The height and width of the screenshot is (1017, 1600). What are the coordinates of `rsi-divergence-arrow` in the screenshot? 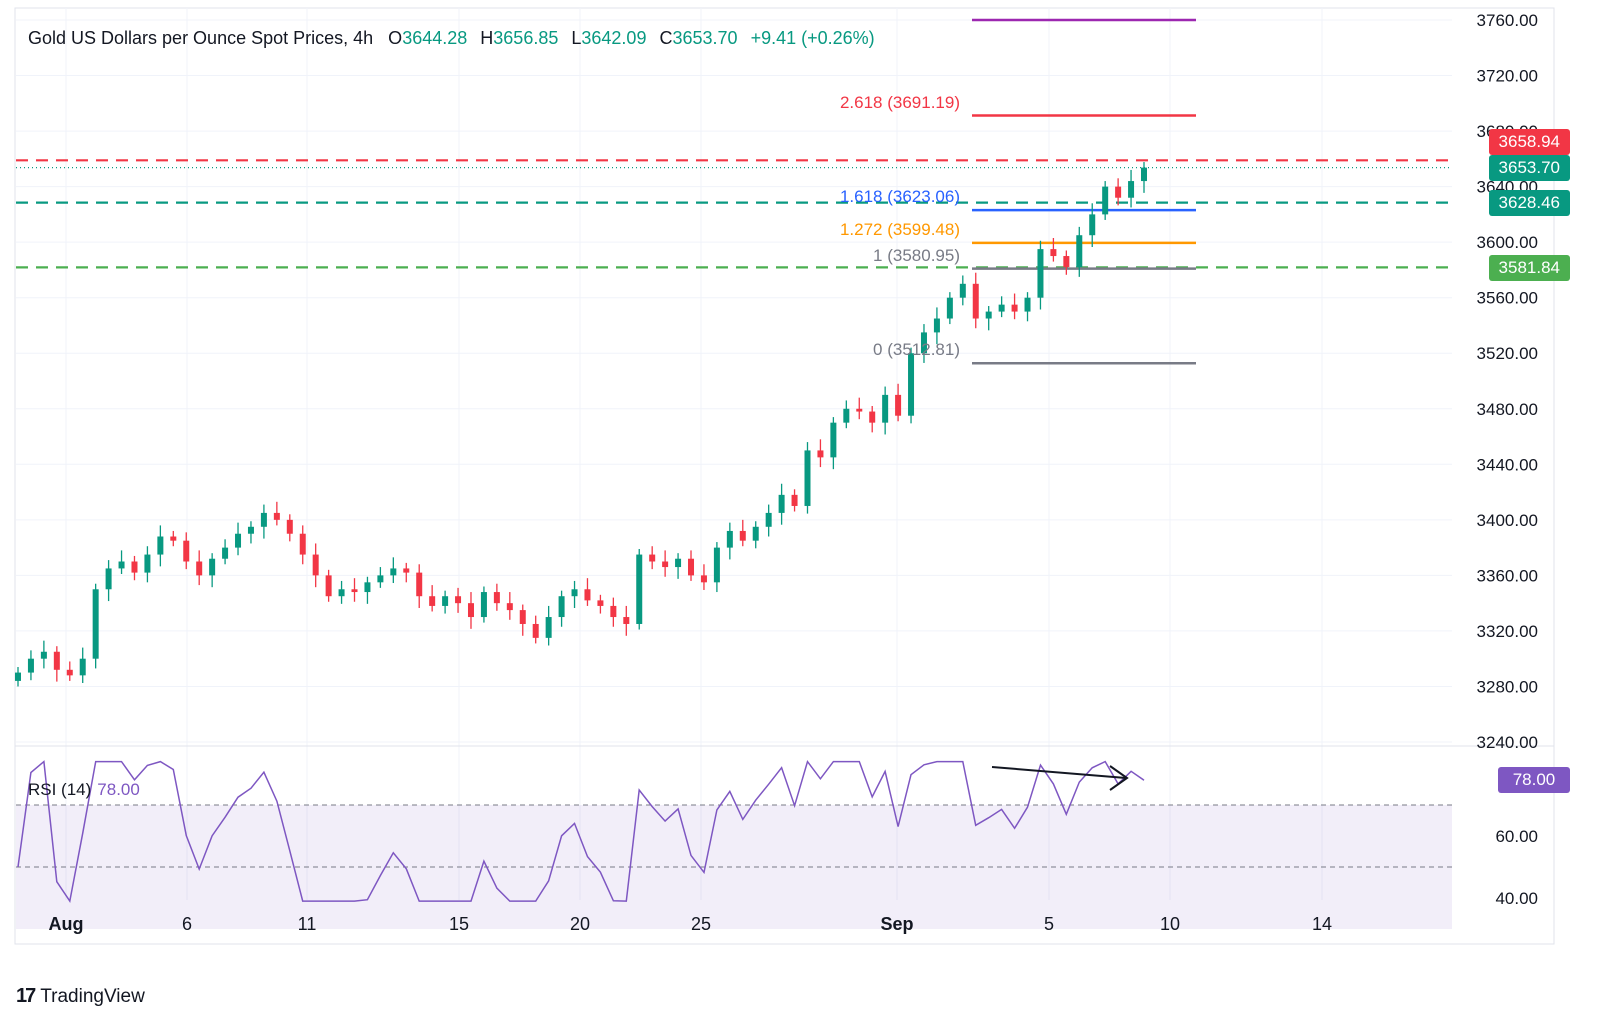 It's located at (1060, 778).